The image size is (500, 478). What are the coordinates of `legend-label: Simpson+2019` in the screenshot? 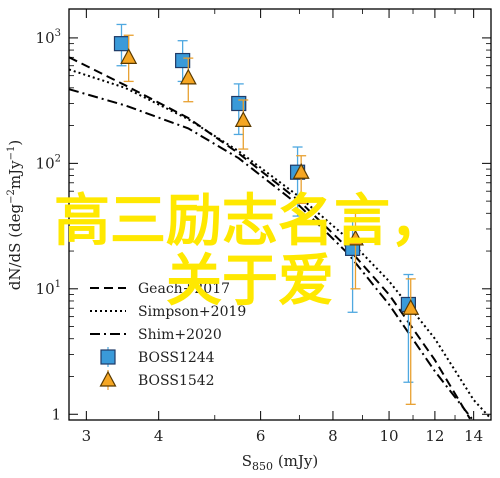 It's located at (192, 312).